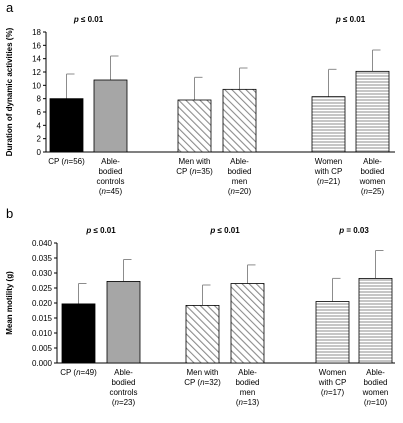 Image resolution: width=403 pixels, height=423 pixels. What do you see at coordinates (42, 333) in the screenshot?
I see `y-tick-label: 0.010` at bounding box center [42, 333].